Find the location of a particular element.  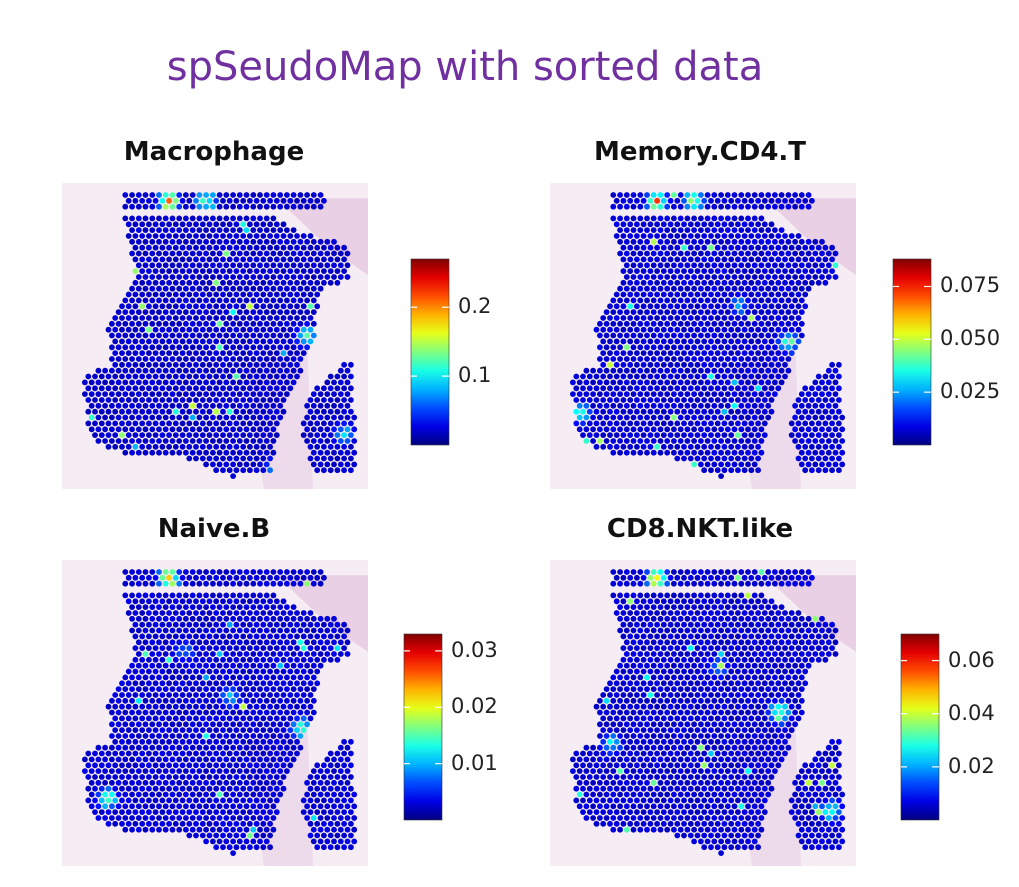

panel-title: Memory.CD4.T is located at coordinates (700, 152).